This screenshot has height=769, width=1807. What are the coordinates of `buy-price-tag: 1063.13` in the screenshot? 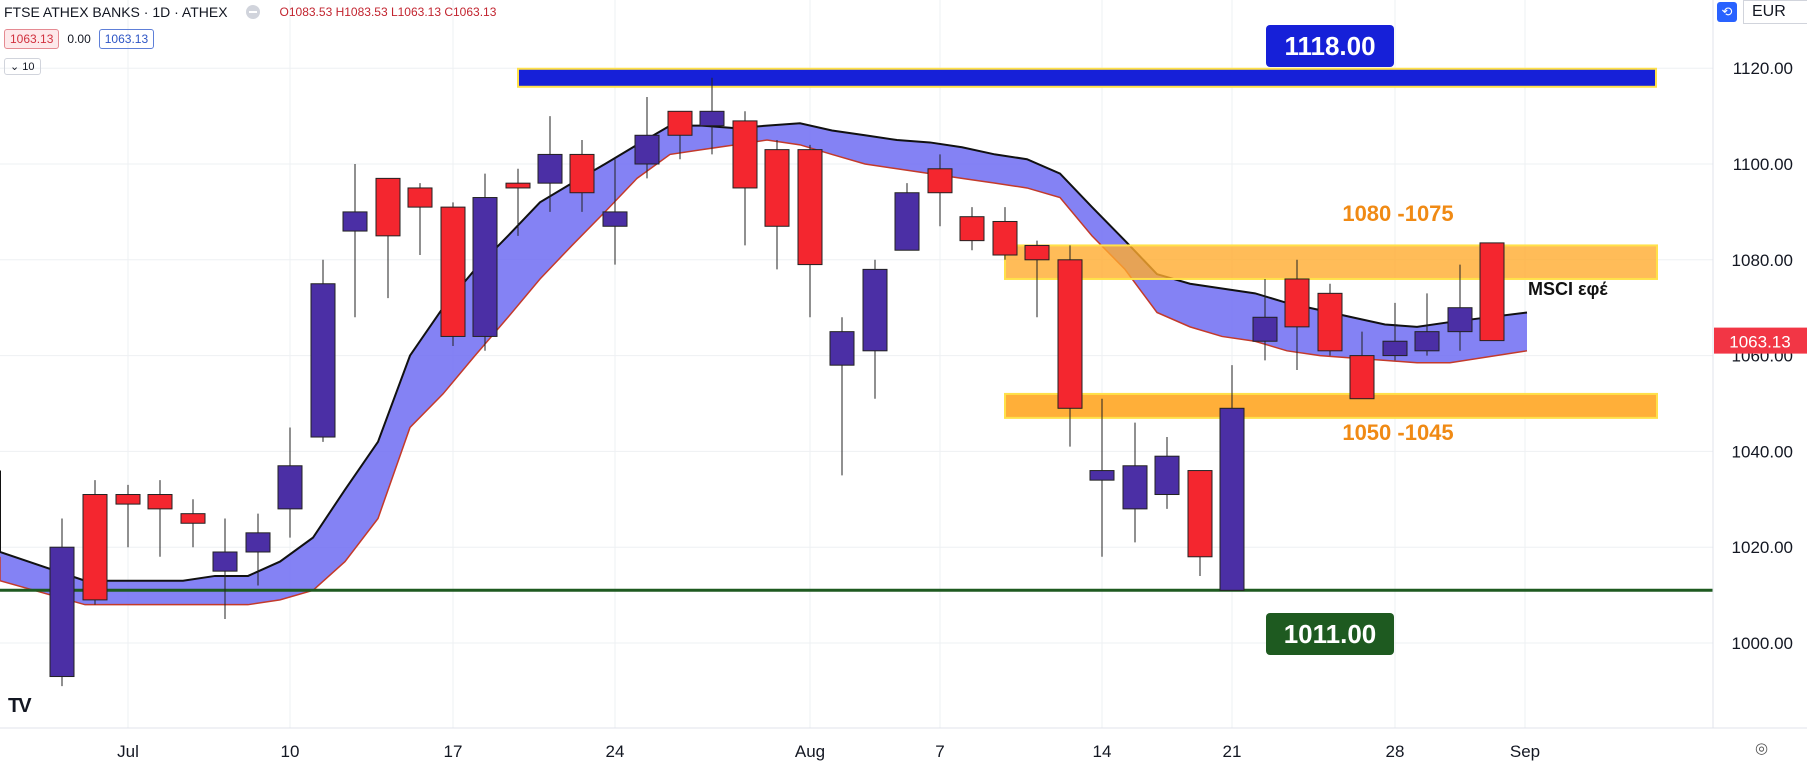 It's located at (126, 39).